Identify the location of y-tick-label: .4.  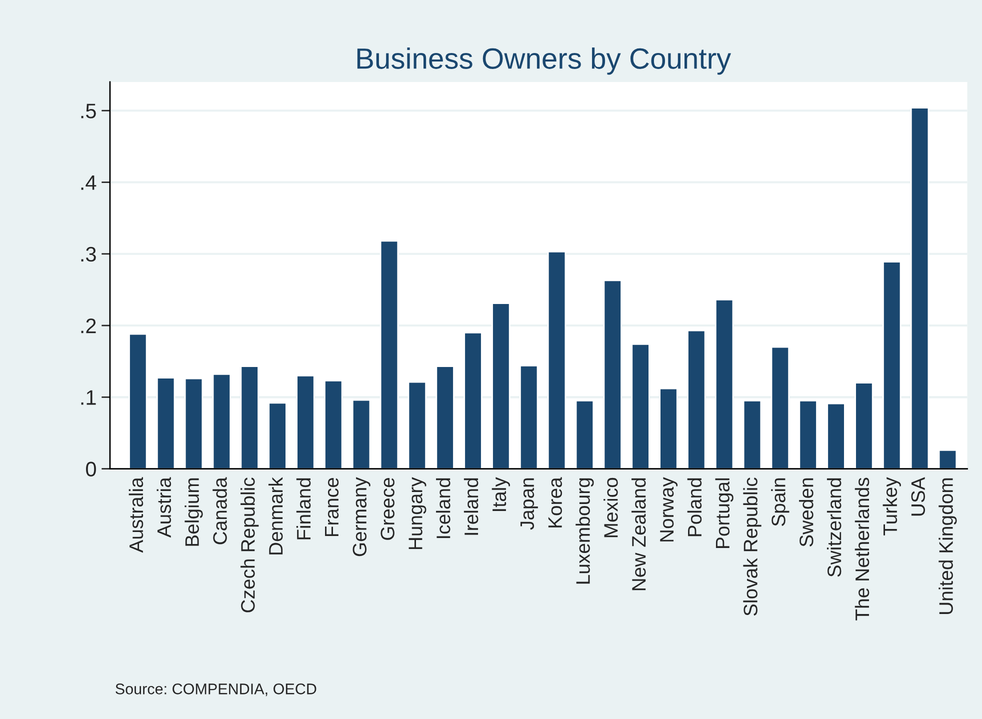
(88, 182).